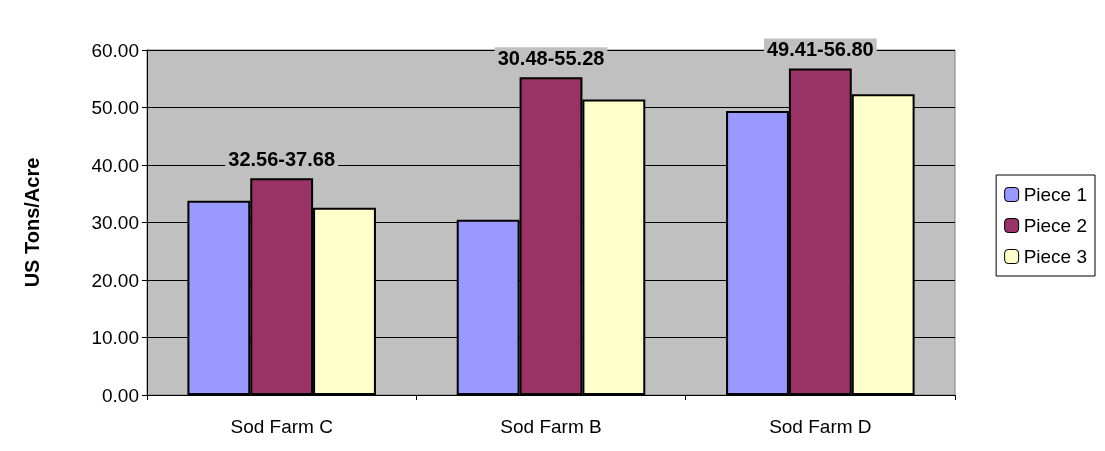 This screenshot has height=451, width=1105. What do you see at coordinates (551, 426) in the screenshot?
I see `x-tick-label: Sod Farm B` at bounding box center [551, 426].